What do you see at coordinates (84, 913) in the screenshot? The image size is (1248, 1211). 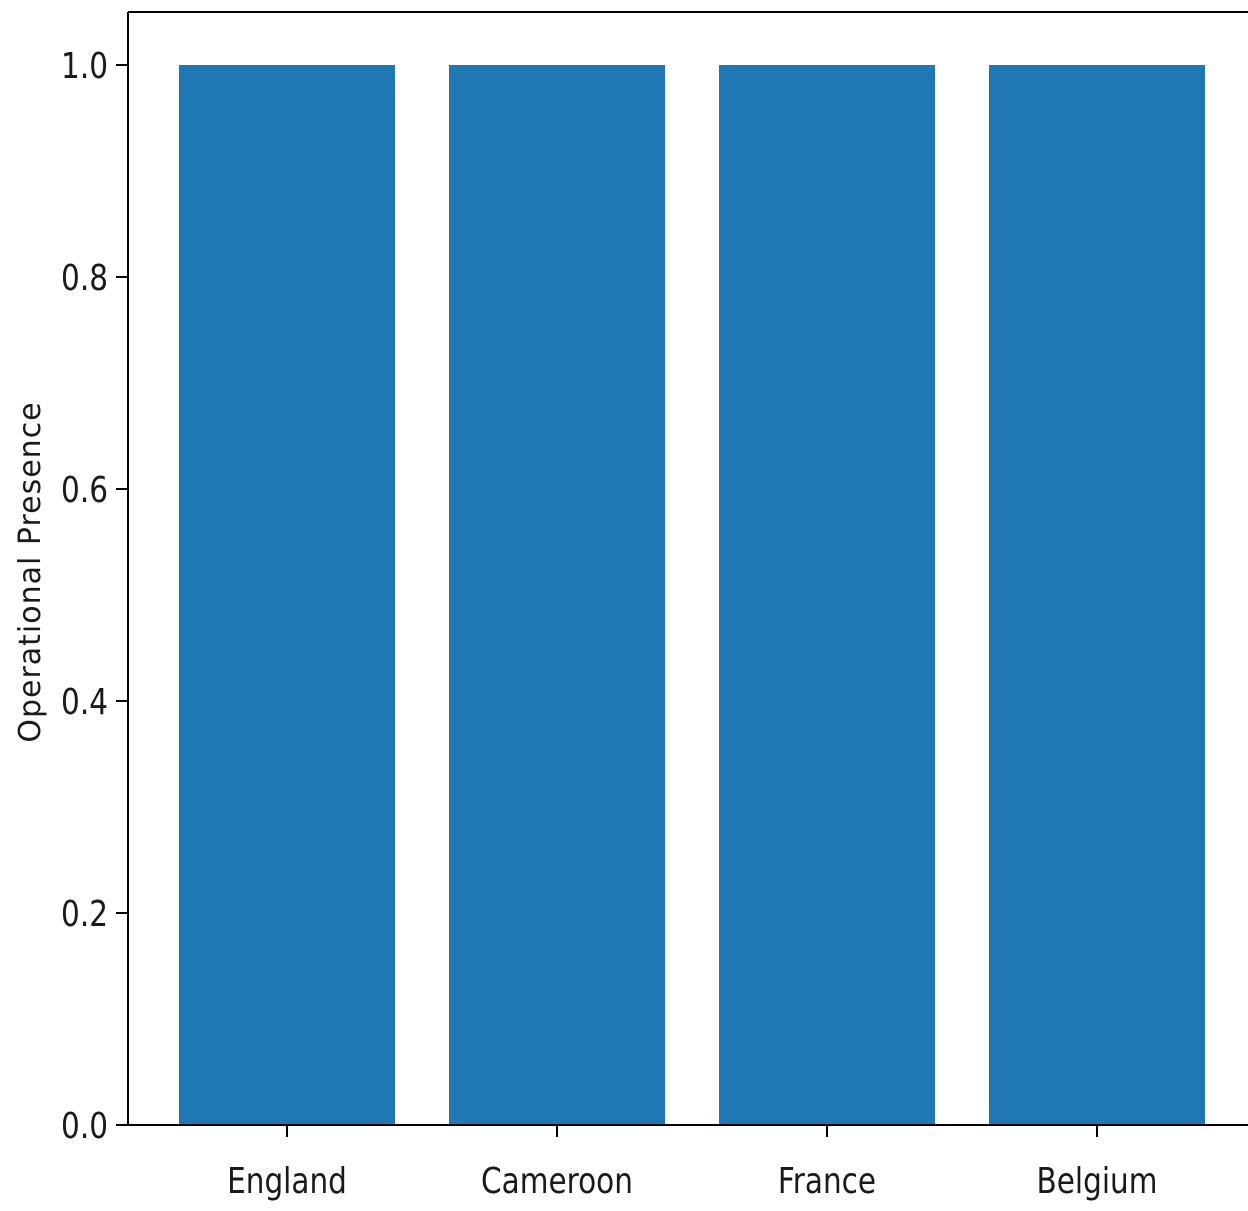 I see `y-tick-label: 0.2` at bounding box center [84, 913].